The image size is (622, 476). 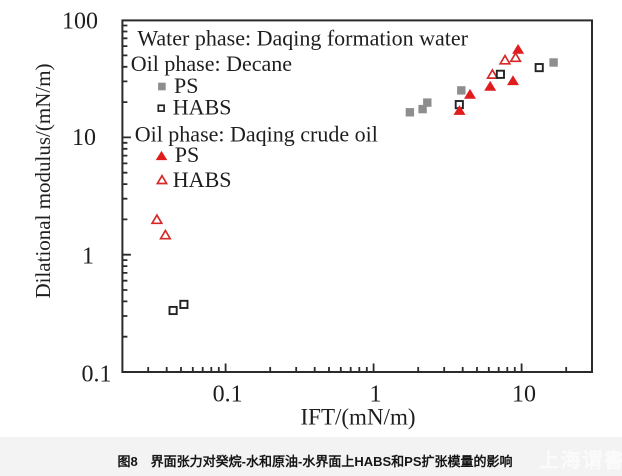 I want to click on svg-text: IFT/(mN/m), so click(x=358, y=417).